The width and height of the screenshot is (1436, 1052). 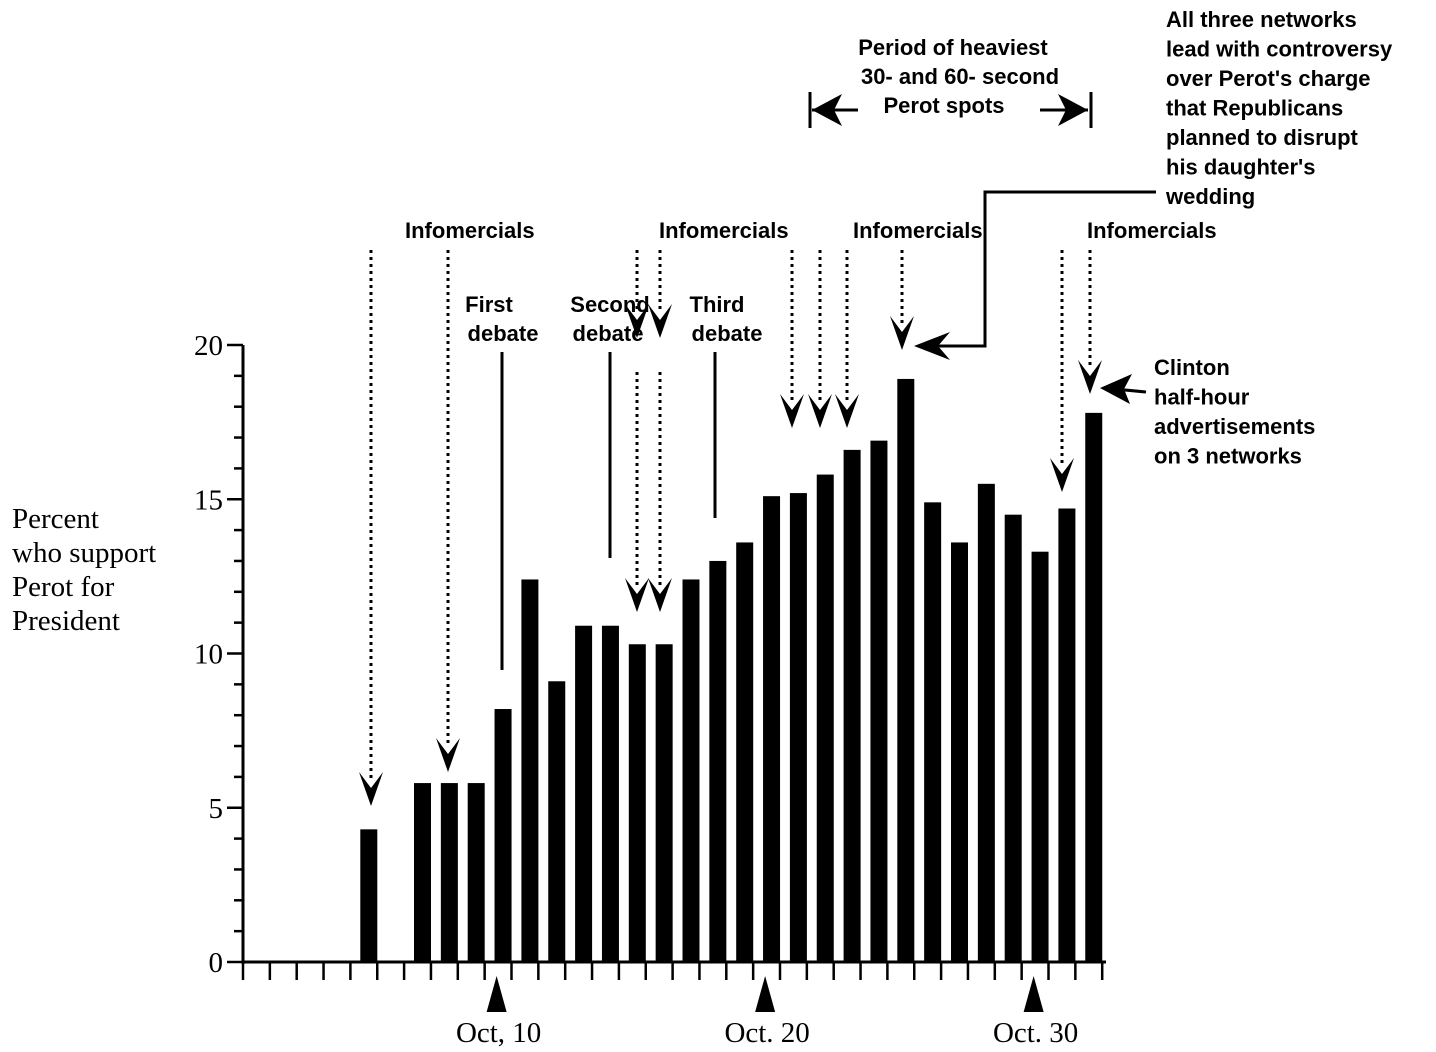 I want to click on first-debate-label-2: debate, so click(x=503, y=333).